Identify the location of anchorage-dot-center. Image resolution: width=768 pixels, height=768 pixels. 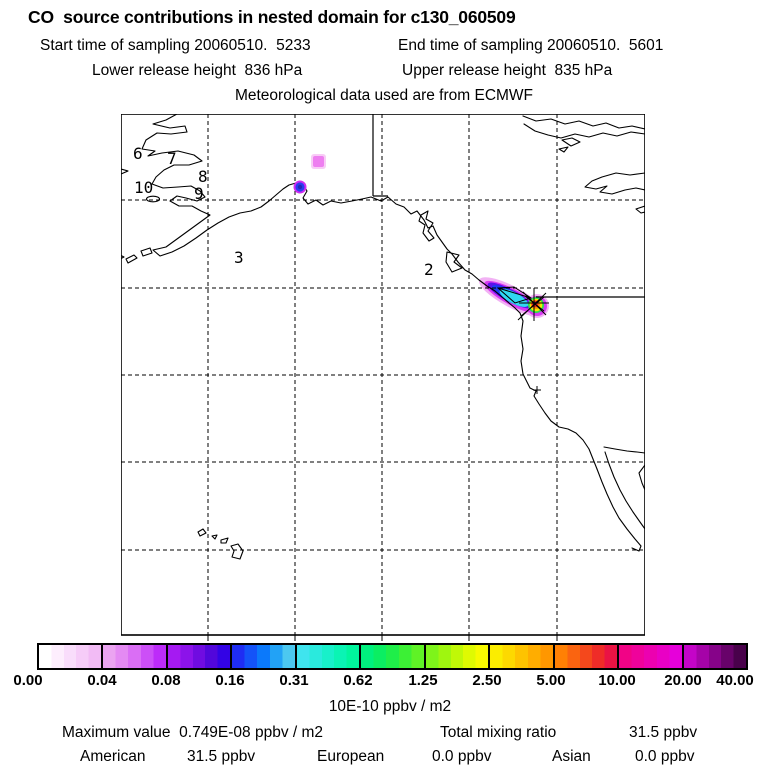
(300, 187).